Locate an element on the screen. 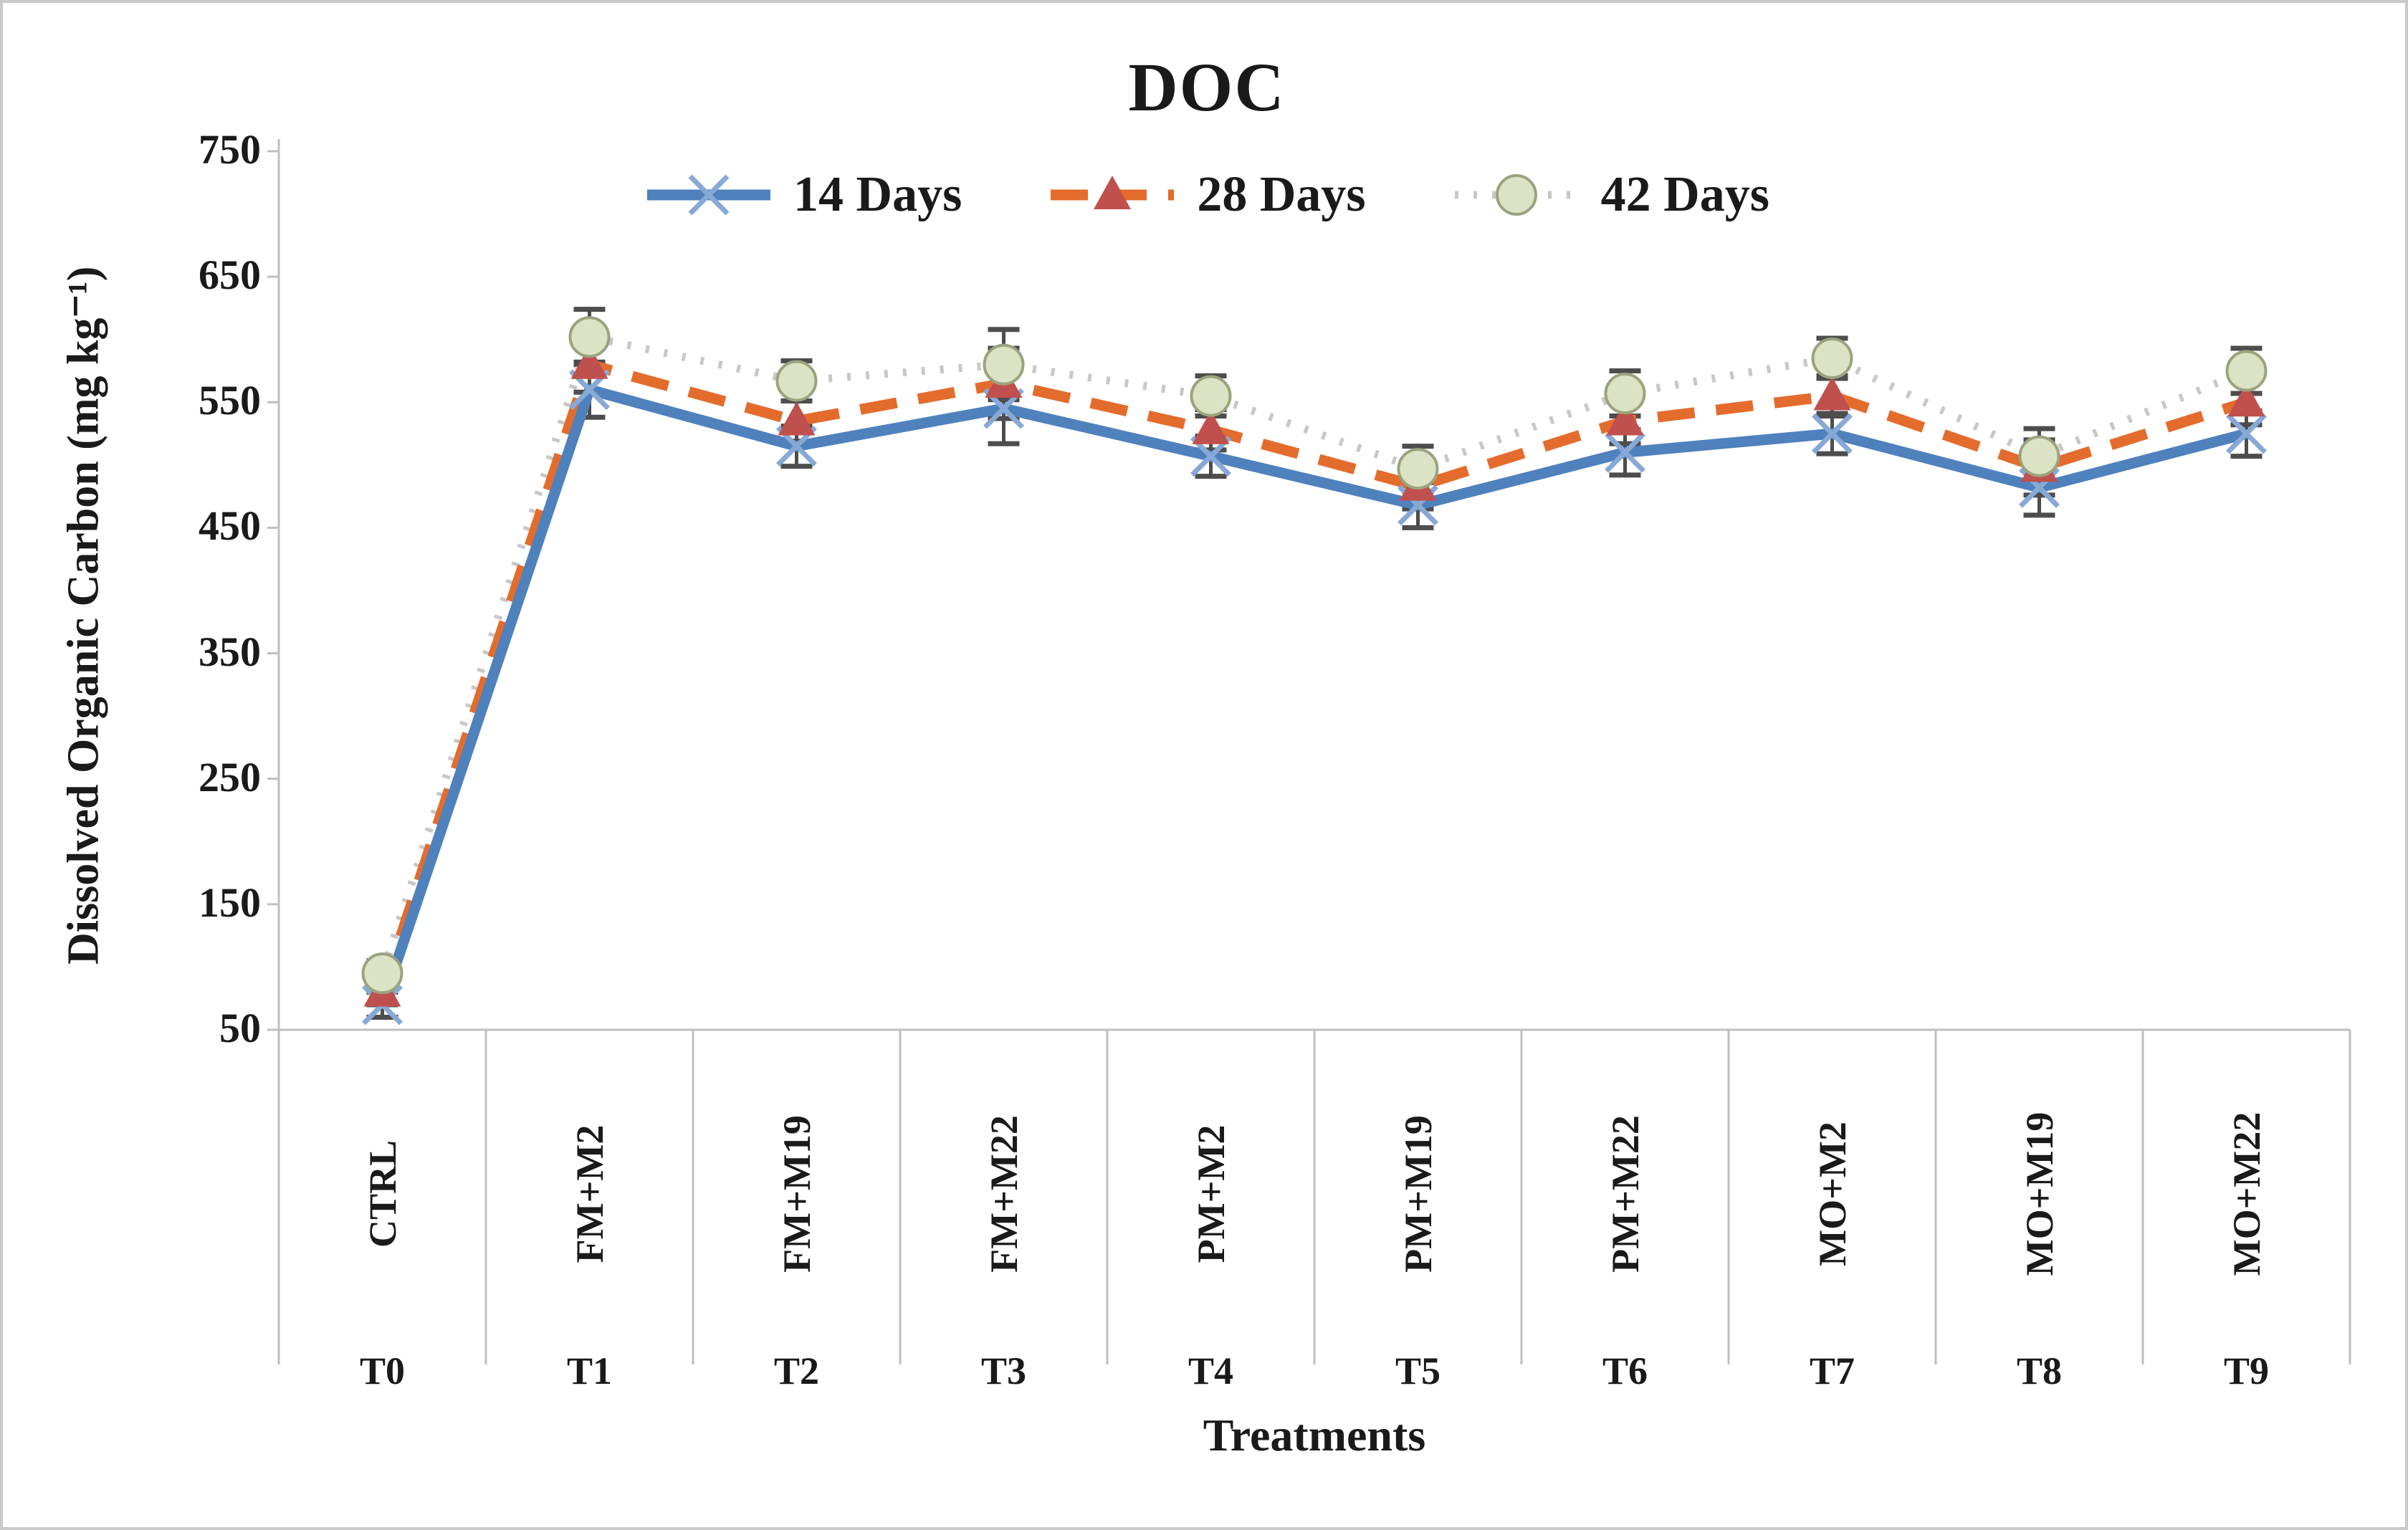 The width and height of the screenshot is (2408, 1530). legend-label: 28 Days is located at coordinates (1281, 194).